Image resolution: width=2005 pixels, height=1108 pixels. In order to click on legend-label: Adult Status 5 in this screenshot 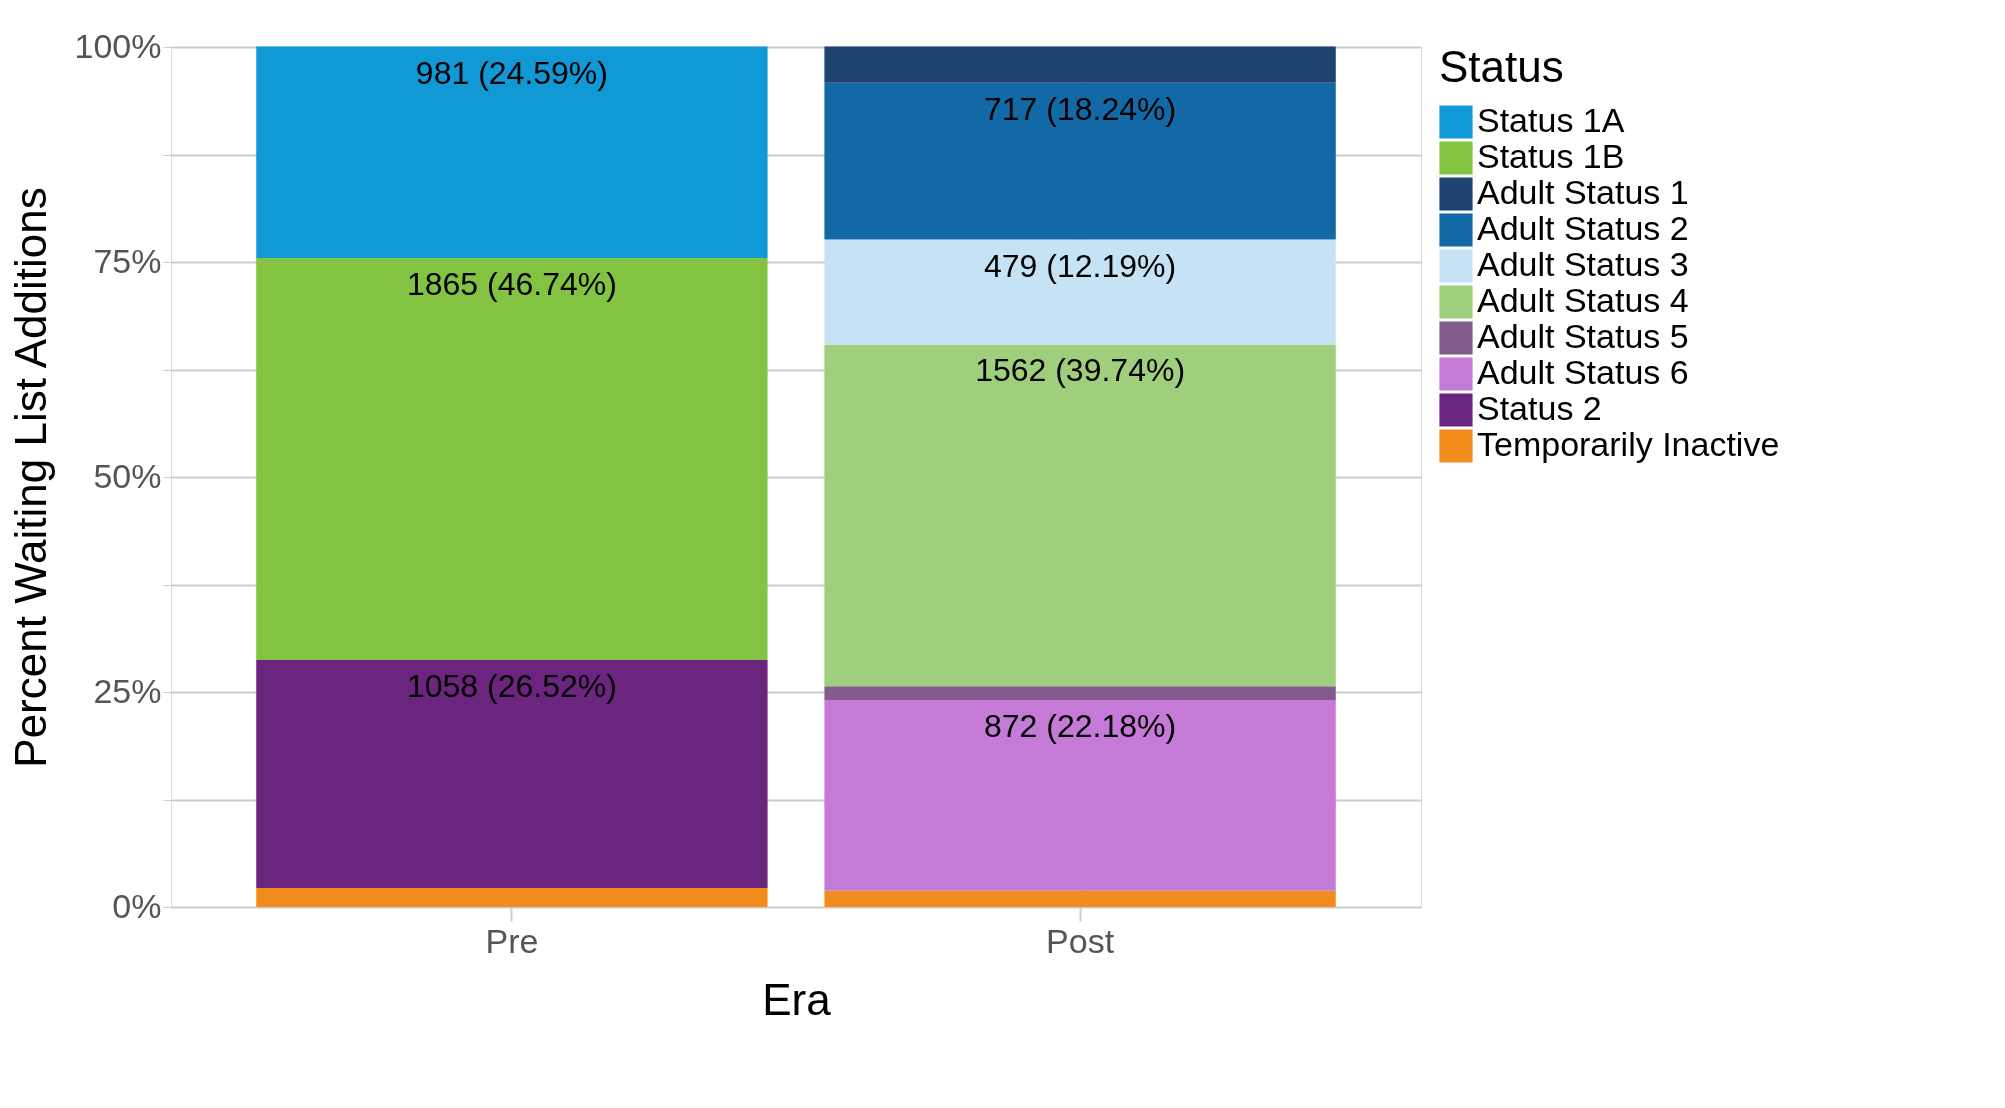, I will do `click(1583, 336)`.